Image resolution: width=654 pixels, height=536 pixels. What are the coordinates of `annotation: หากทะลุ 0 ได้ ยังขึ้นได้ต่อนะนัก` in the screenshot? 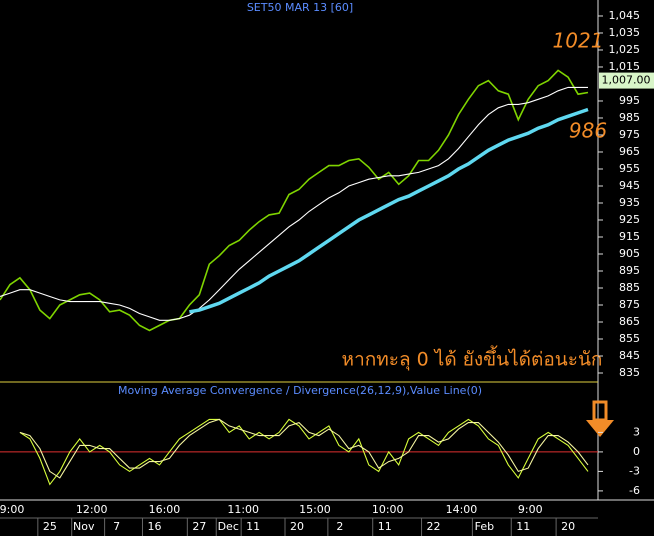 It's located at (472, 359).